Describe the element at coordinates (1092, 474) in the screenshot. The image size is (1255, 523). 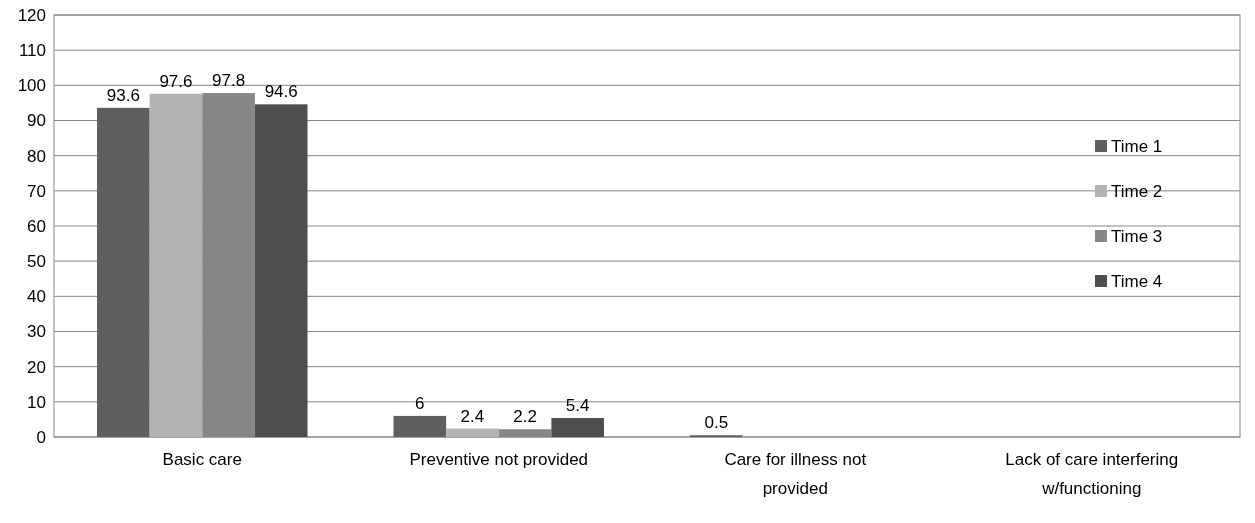
I see `x-tick-label: Lack of care interfering w/functioning` at that location.